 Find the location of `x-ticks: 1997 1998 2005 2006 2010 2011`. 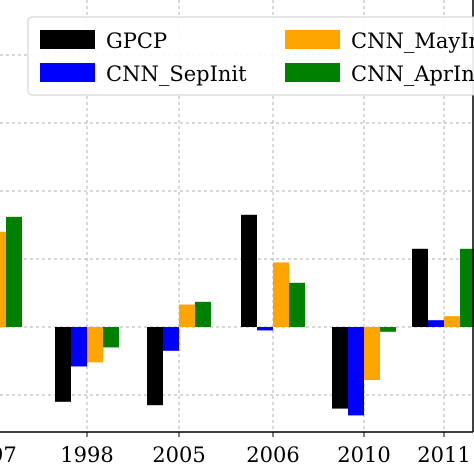

x-ticks: 1997 1998 2005 2006 2010 2011 is located at coordinates (235, 449).